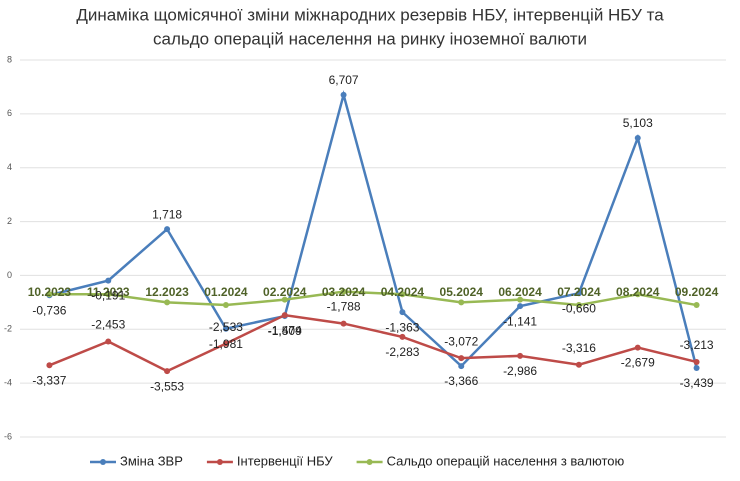  I want to click on x-tick-label: 08.2024, so click(638, 292).